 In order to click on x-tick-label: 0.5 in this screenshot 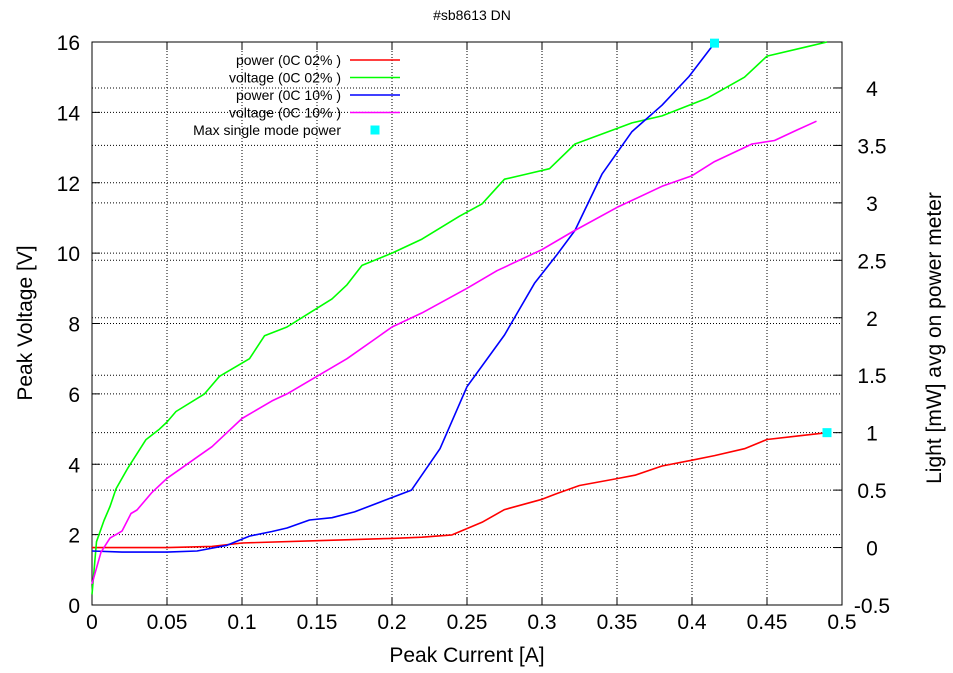, I will do `click(841, 622)`.